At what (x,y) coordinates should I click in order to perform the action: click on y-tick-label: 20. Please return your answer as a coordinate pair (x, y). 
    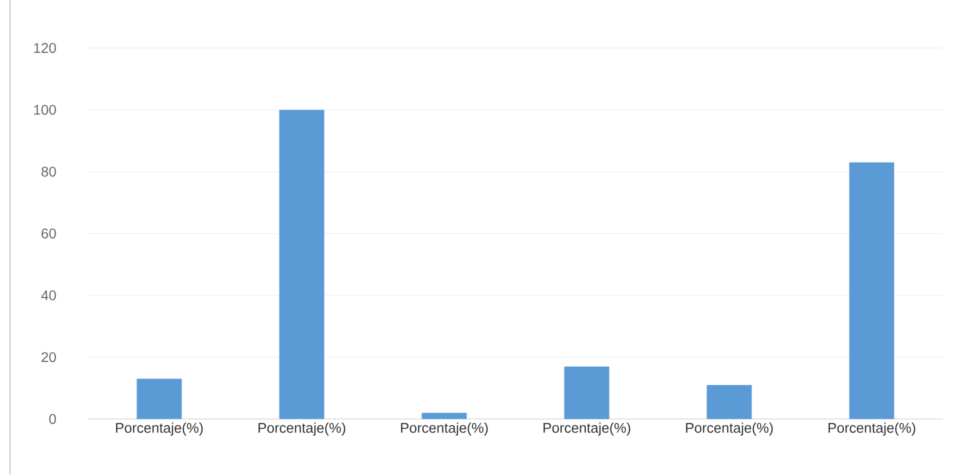
    Looking at the image, I should click on (49, 357).